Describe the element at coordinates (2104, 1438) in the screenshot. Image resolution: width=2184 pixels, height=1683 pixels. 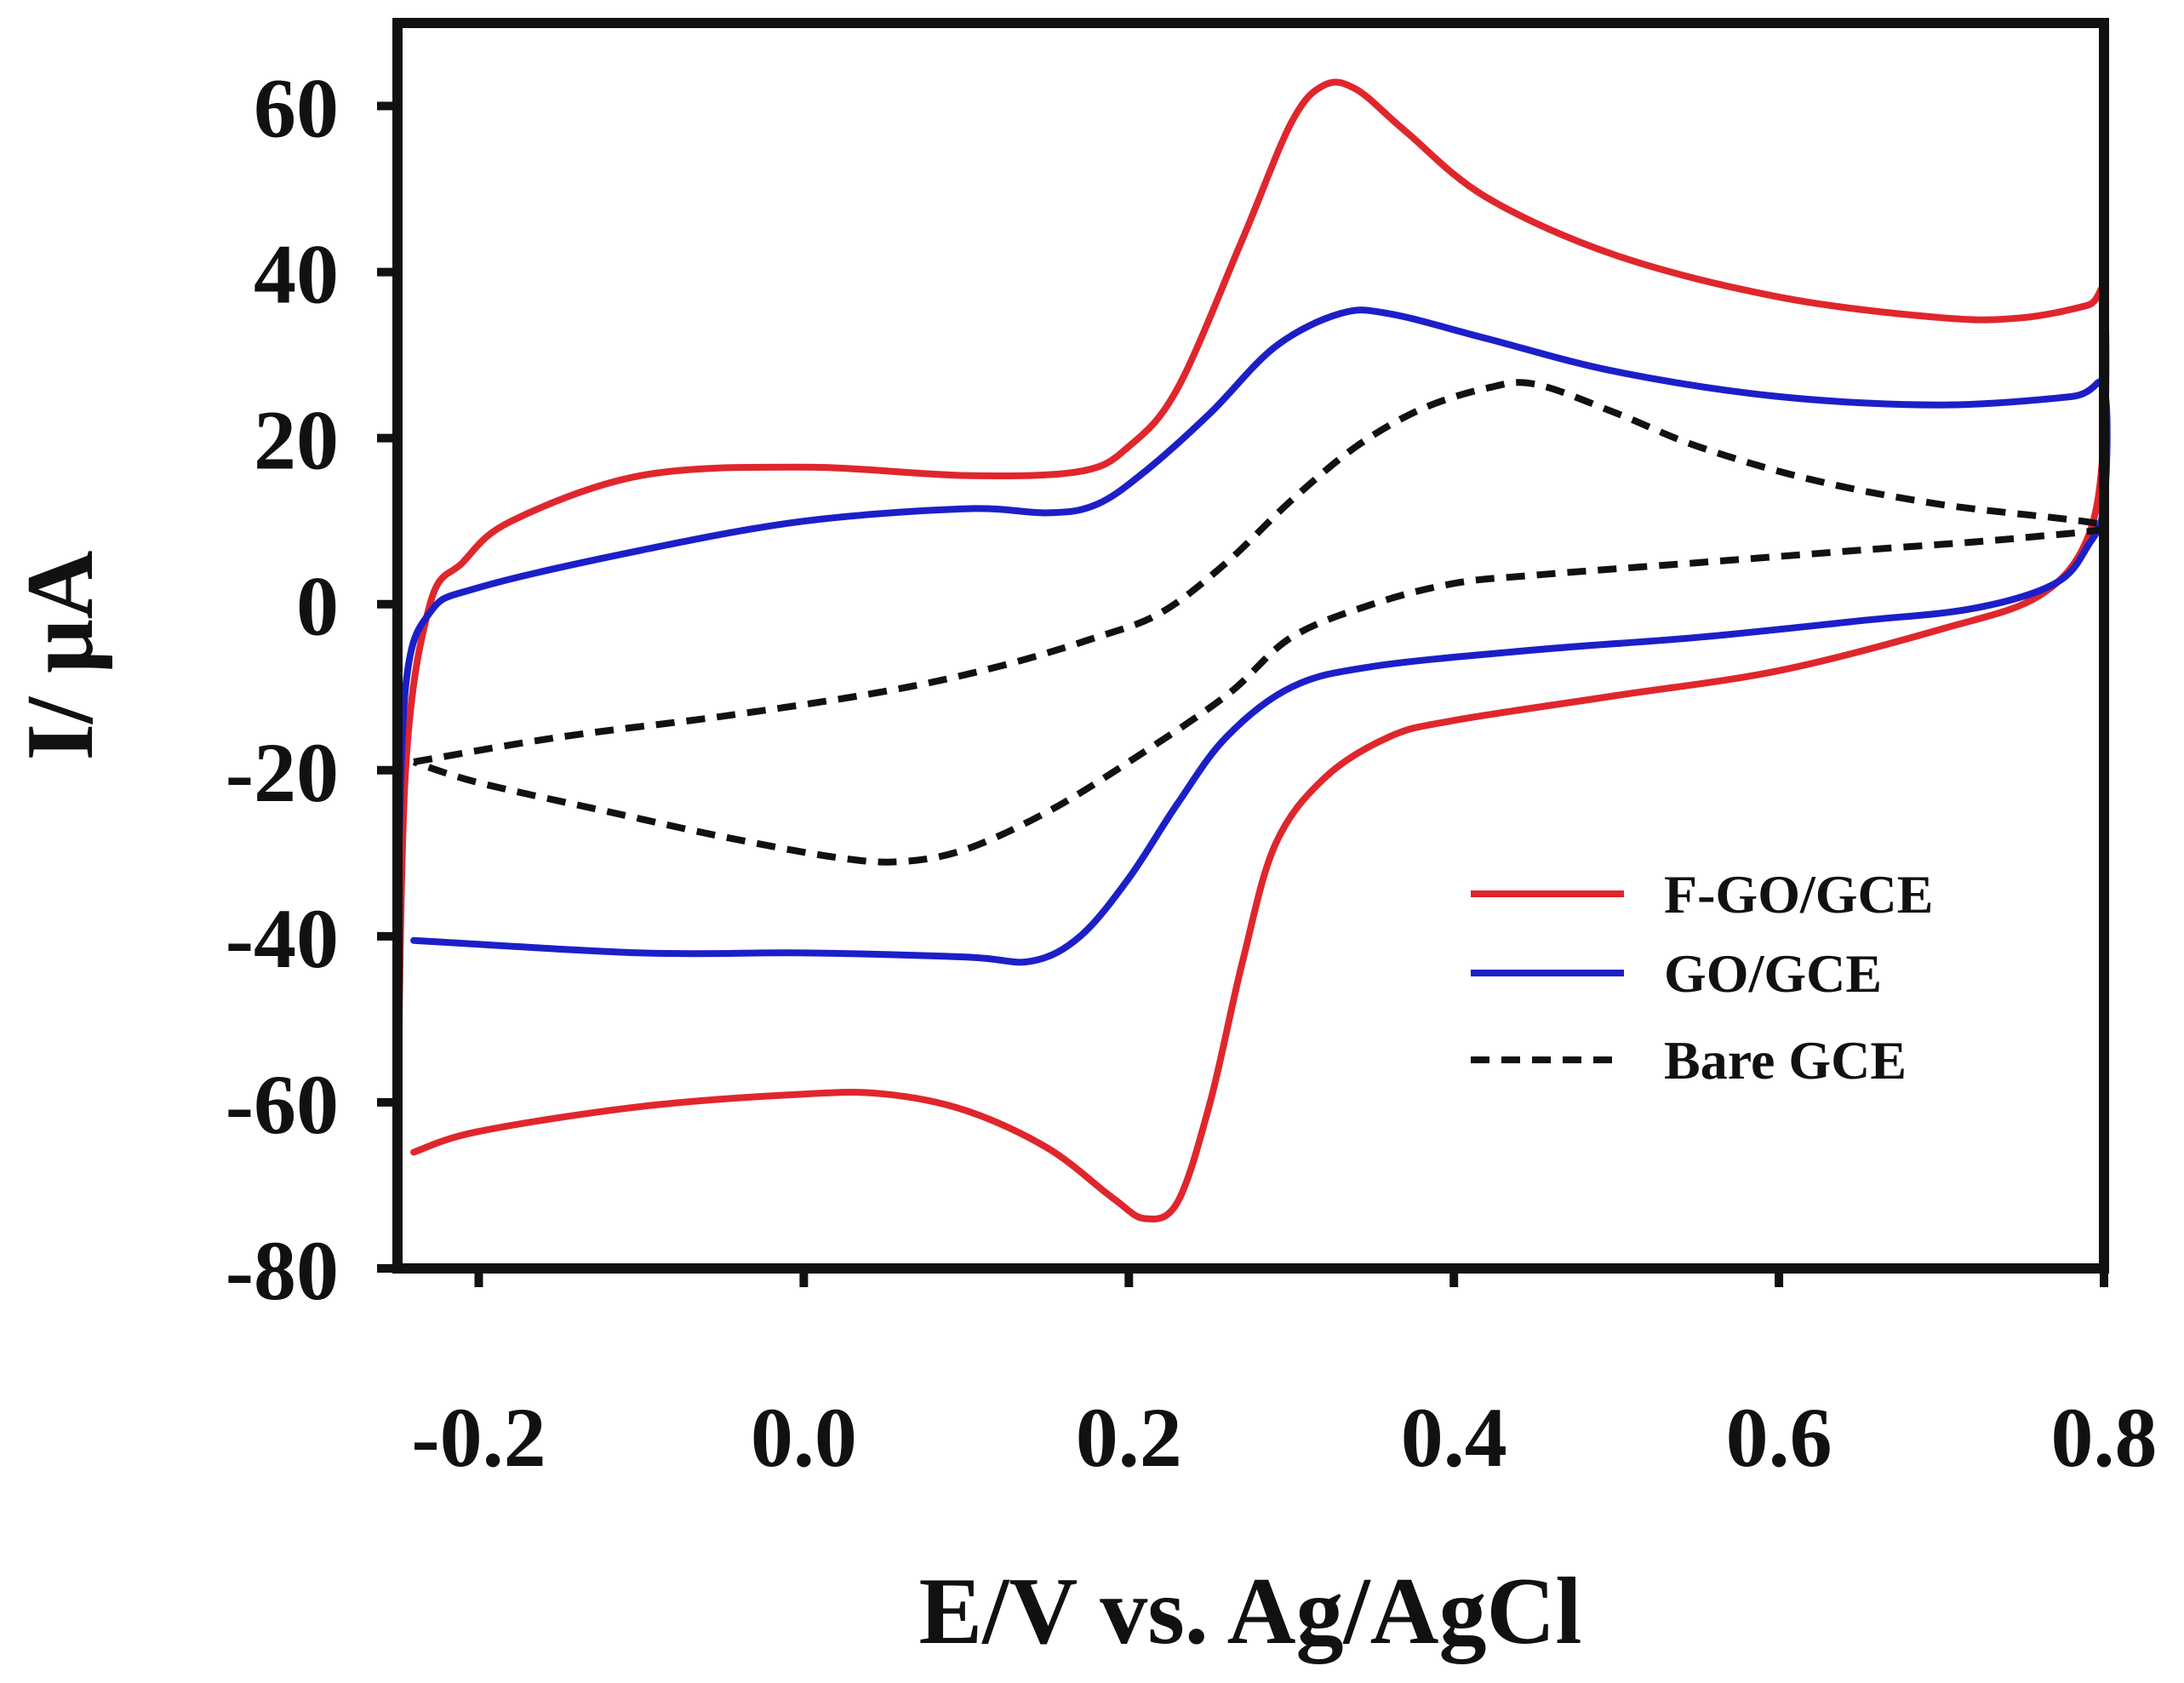
I see `x-tick-label: 0.8` at that location.